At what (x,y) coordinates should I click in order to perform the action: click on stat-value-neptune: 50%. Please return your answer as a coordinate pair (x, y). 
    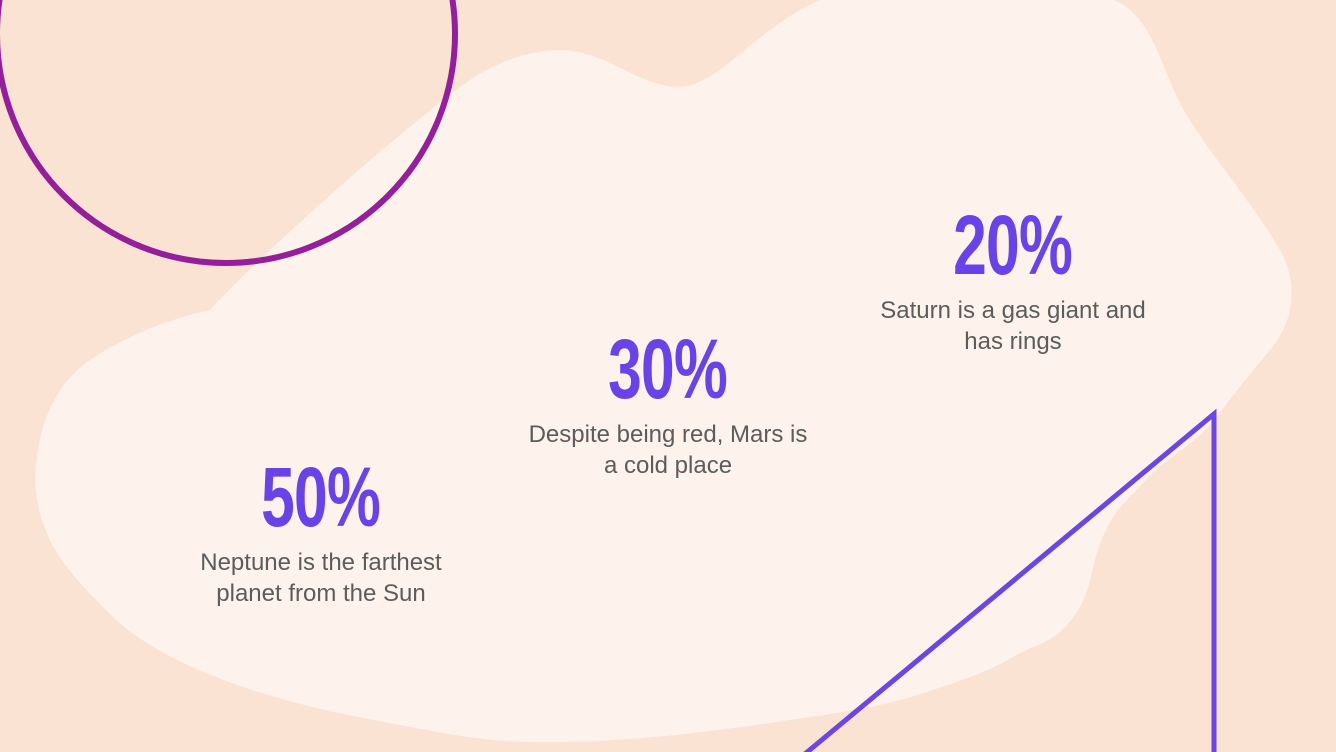
    Looking at the image, I should click on (321, 497).